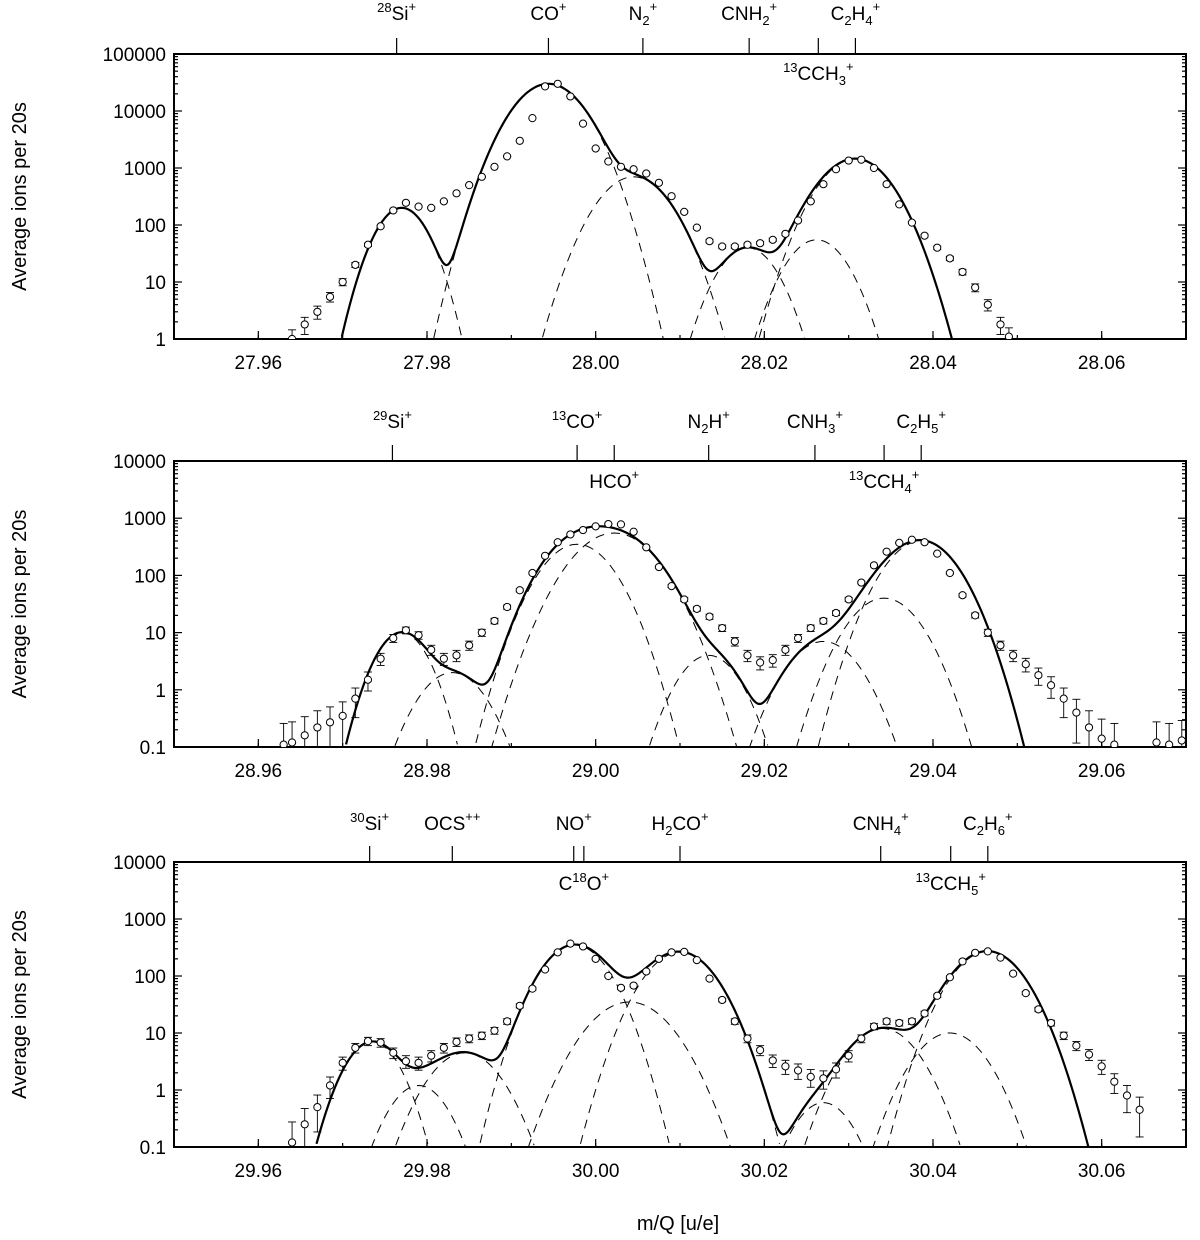 This screenshot has height=1240, width=1200. I want to click on y-tick-label: 100000, so click(134, 55).